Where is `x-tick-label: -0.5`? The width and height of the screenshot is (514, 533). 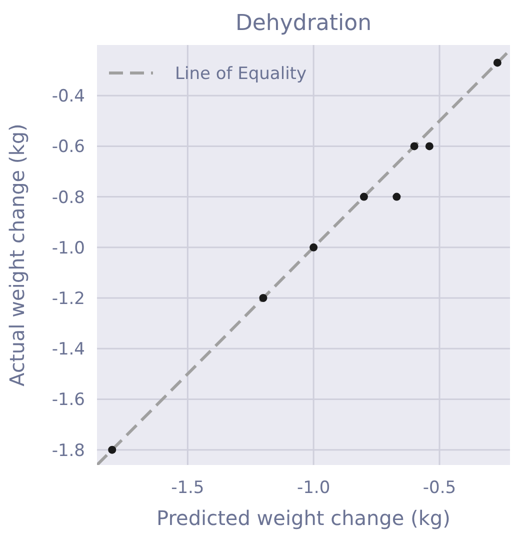 x-tick-label: -0.5 is located at coordinates (439, 488).